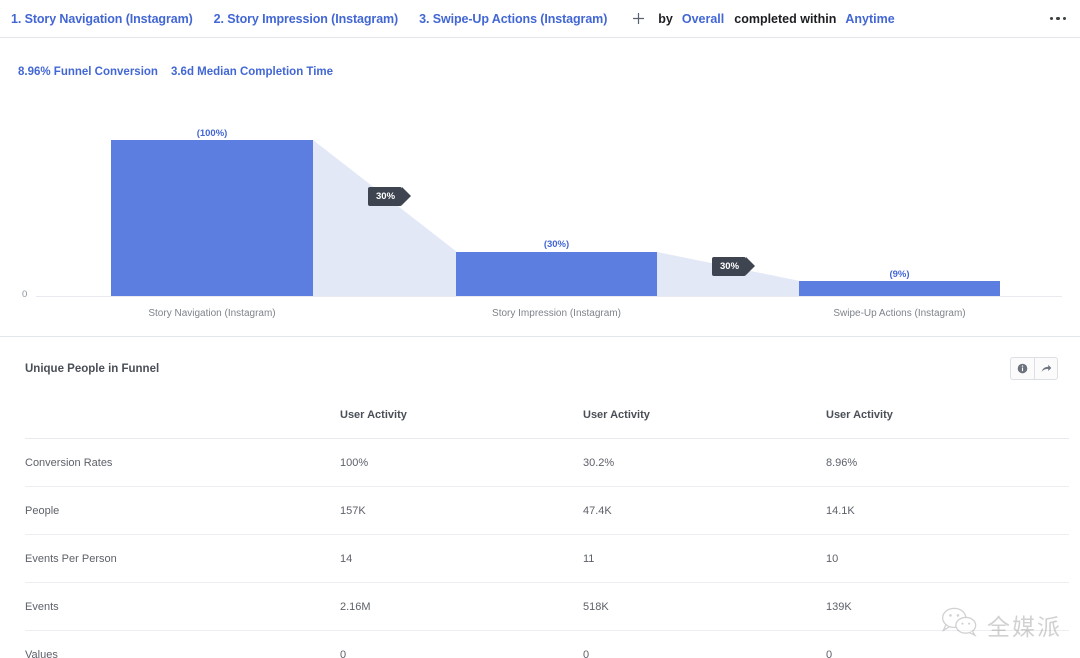 This screenshot has height=658, width=1080. I want to click on panel-action-group, so click(1034, 368).